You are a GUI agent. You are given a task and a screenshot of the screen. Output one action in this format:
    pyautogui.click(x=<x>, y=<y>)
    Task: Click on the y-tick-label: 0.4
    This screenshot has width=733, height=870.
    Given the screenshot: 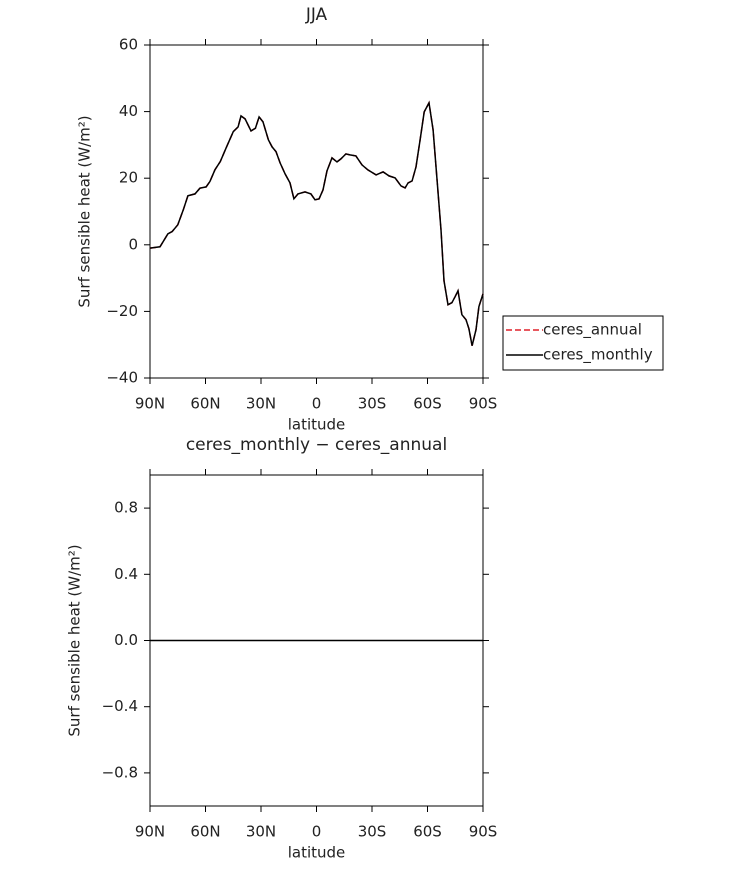 What is the action you would take?
    pyautogui.click(x=126, y=574)
    